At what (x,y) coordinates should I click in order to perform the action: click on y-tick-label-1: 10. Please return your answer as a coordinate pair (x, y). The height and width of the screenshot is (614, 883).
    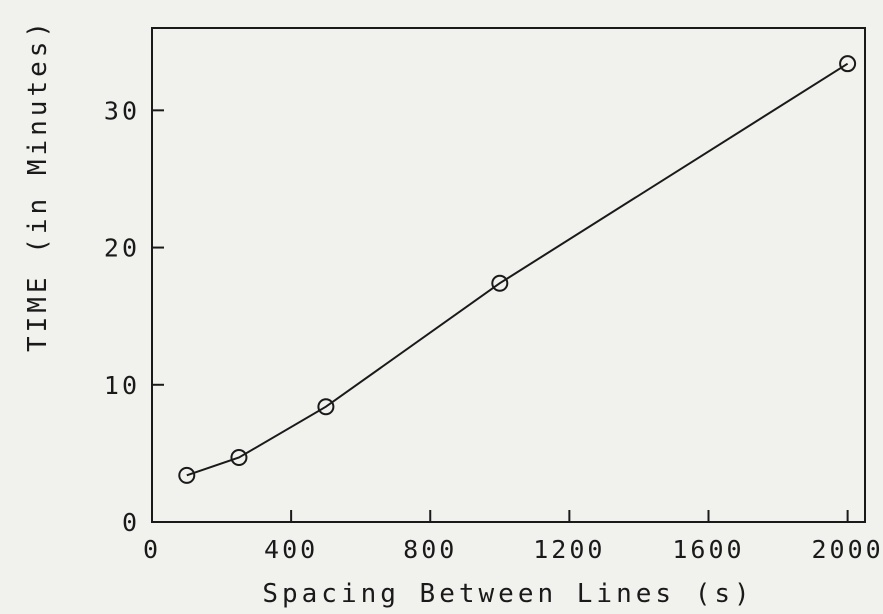
    Looking at the image, I should click on (122, 385).